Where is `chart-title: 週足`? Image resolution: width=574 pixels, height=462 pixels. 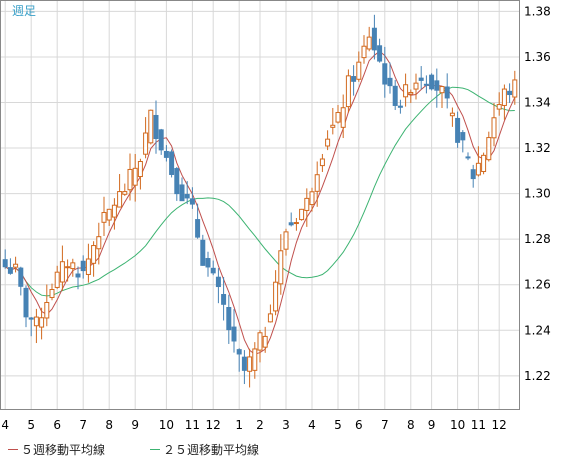
chart-title: 週足 is located at coordinates (24, 11).